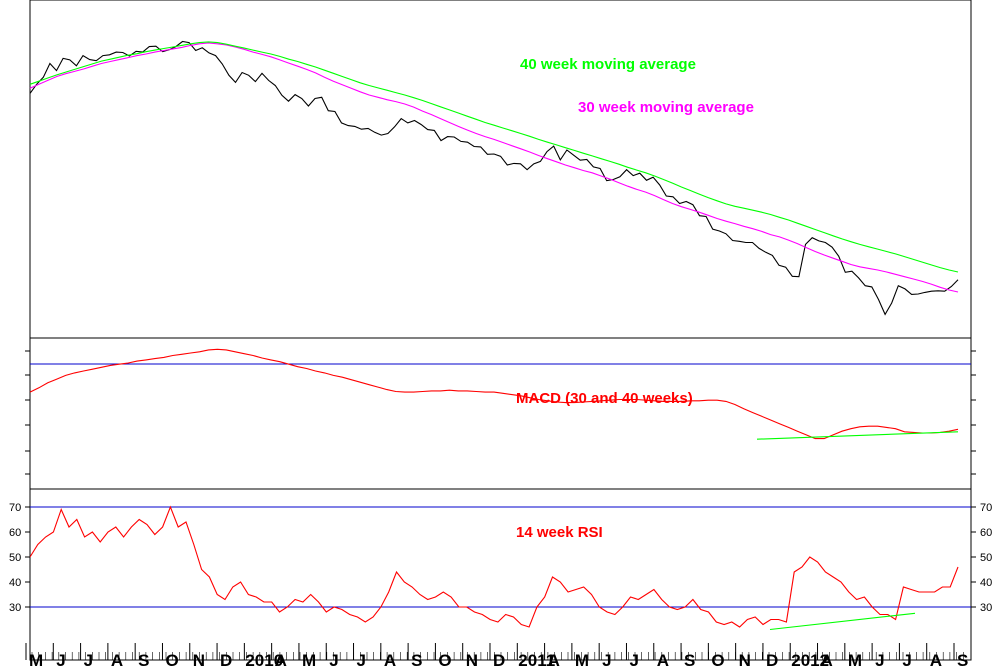 The width and height of the screenshot is (1000, 667). What do you see at coordinates (281, 659) in the screenshot?
I see `x-tick-label-9: A` at bounding box center [281, 659].